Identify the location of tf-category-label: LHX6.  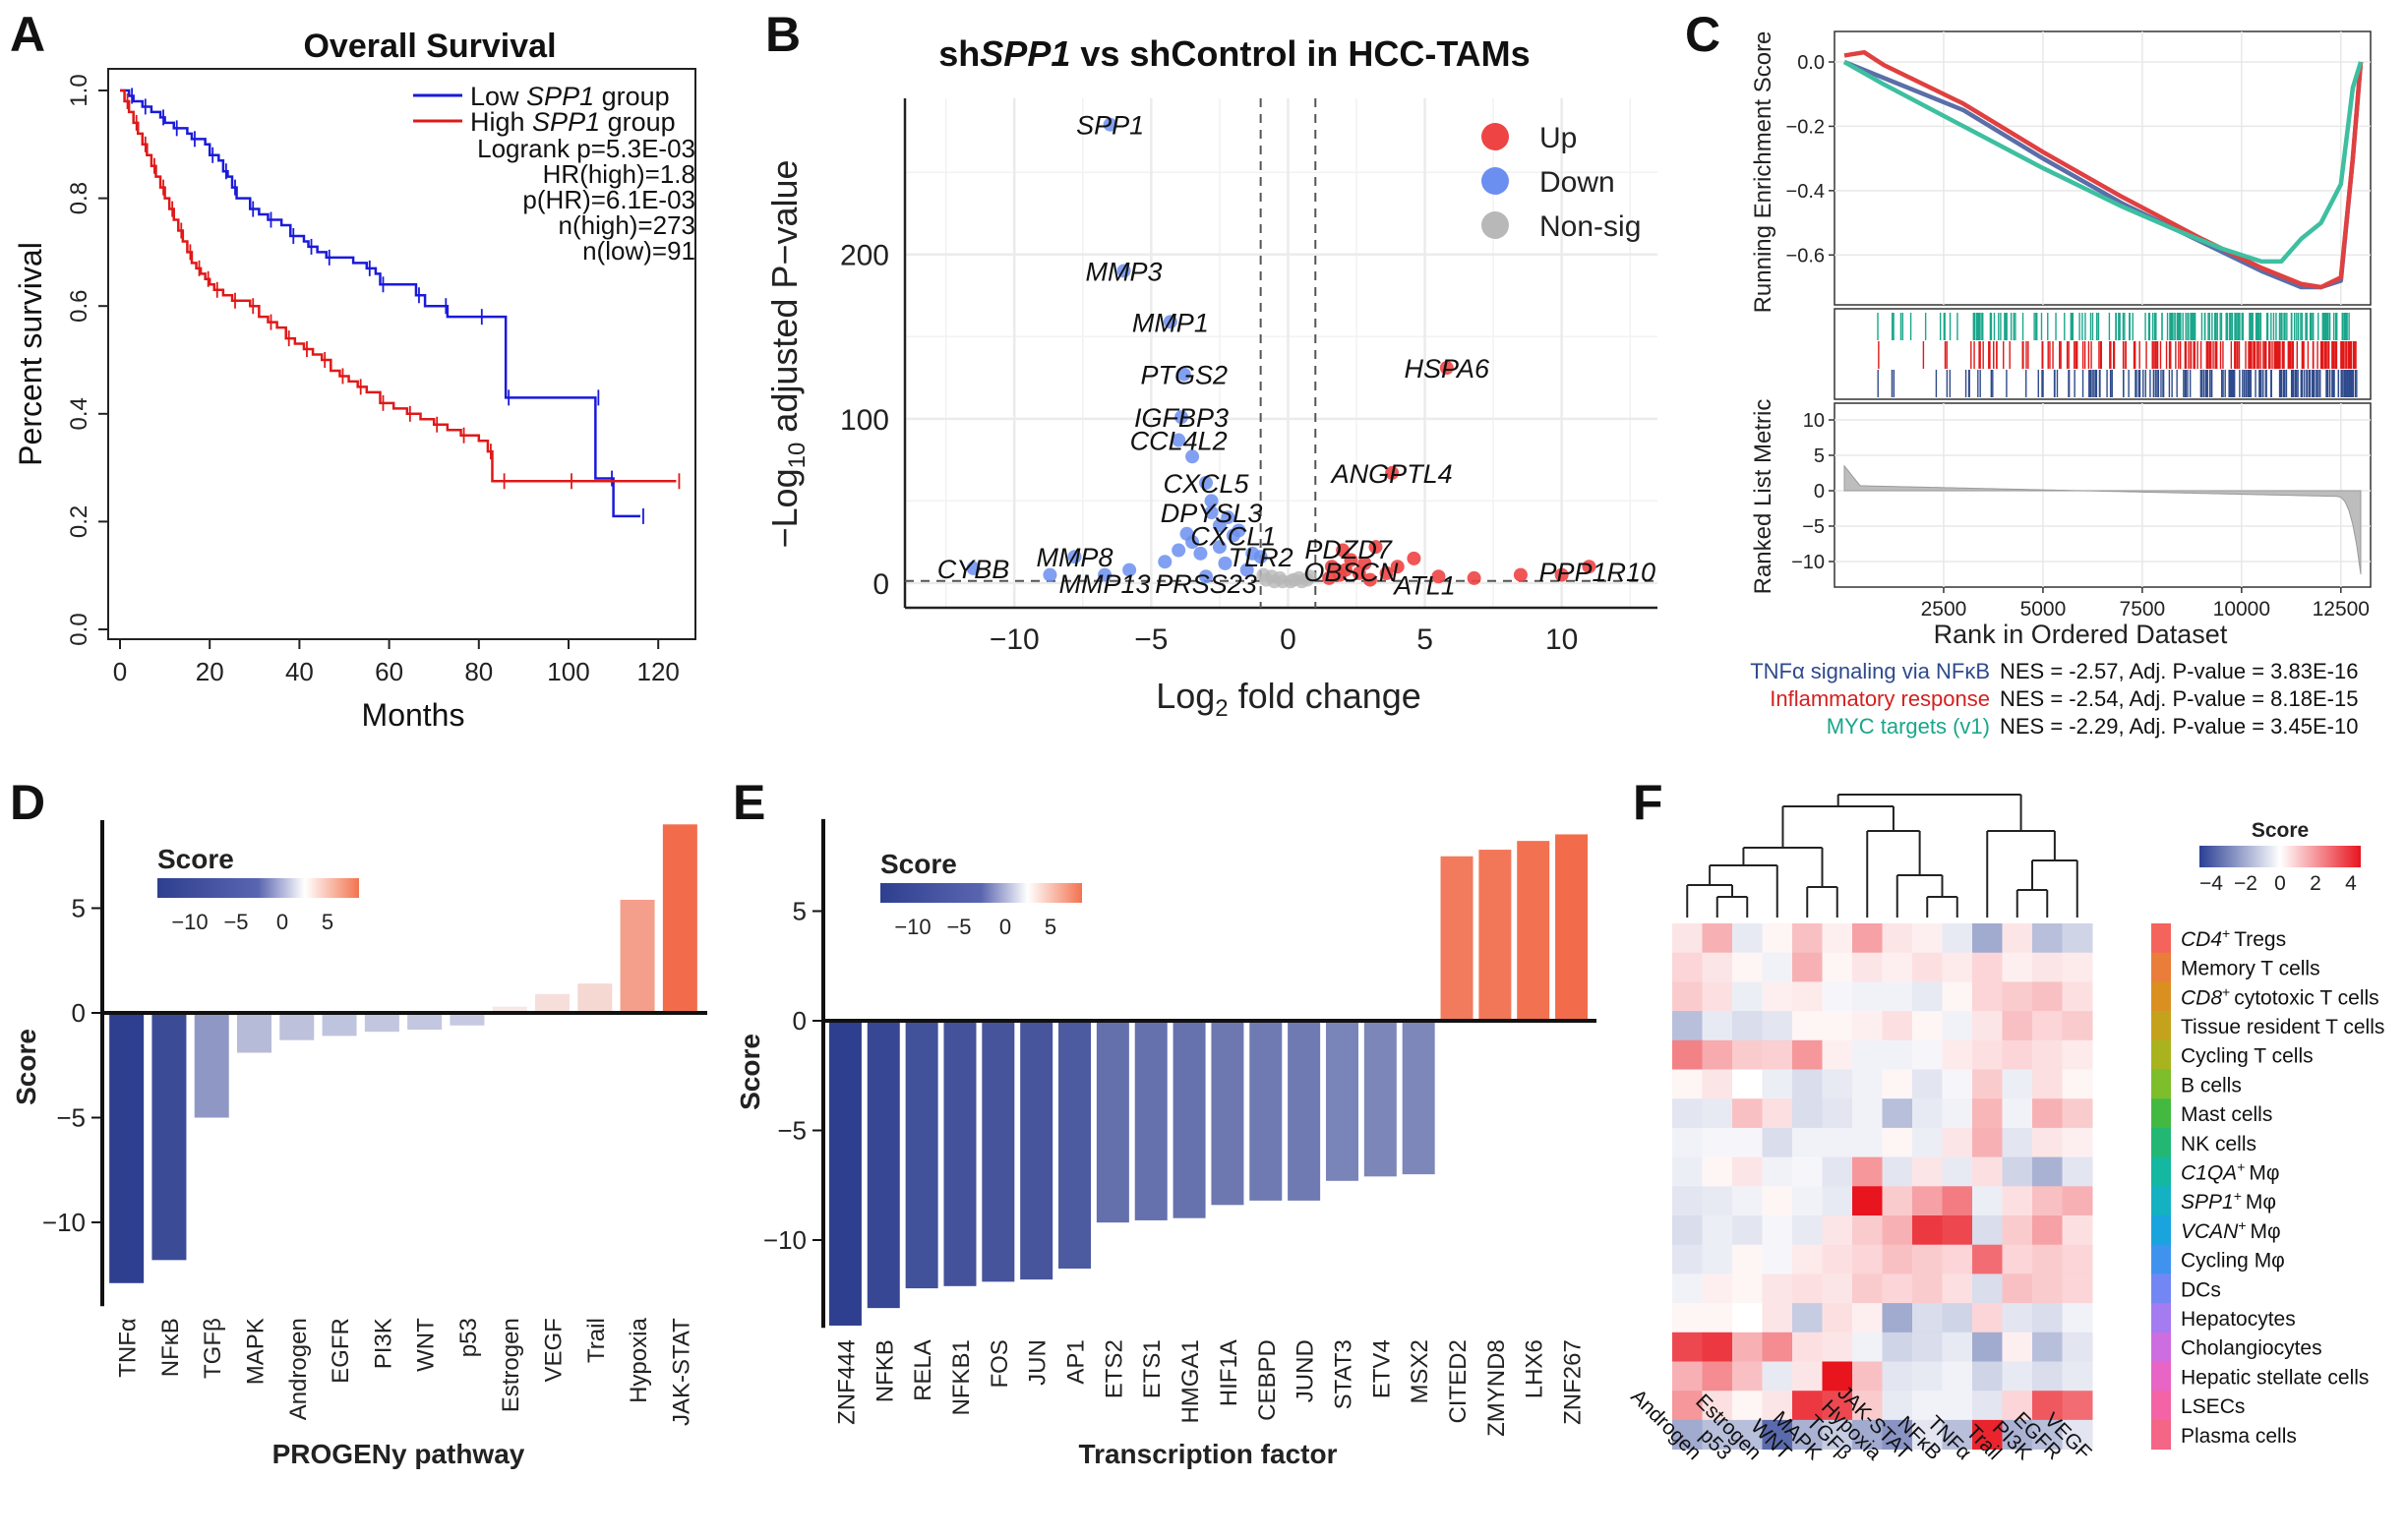
(1535, 1369).